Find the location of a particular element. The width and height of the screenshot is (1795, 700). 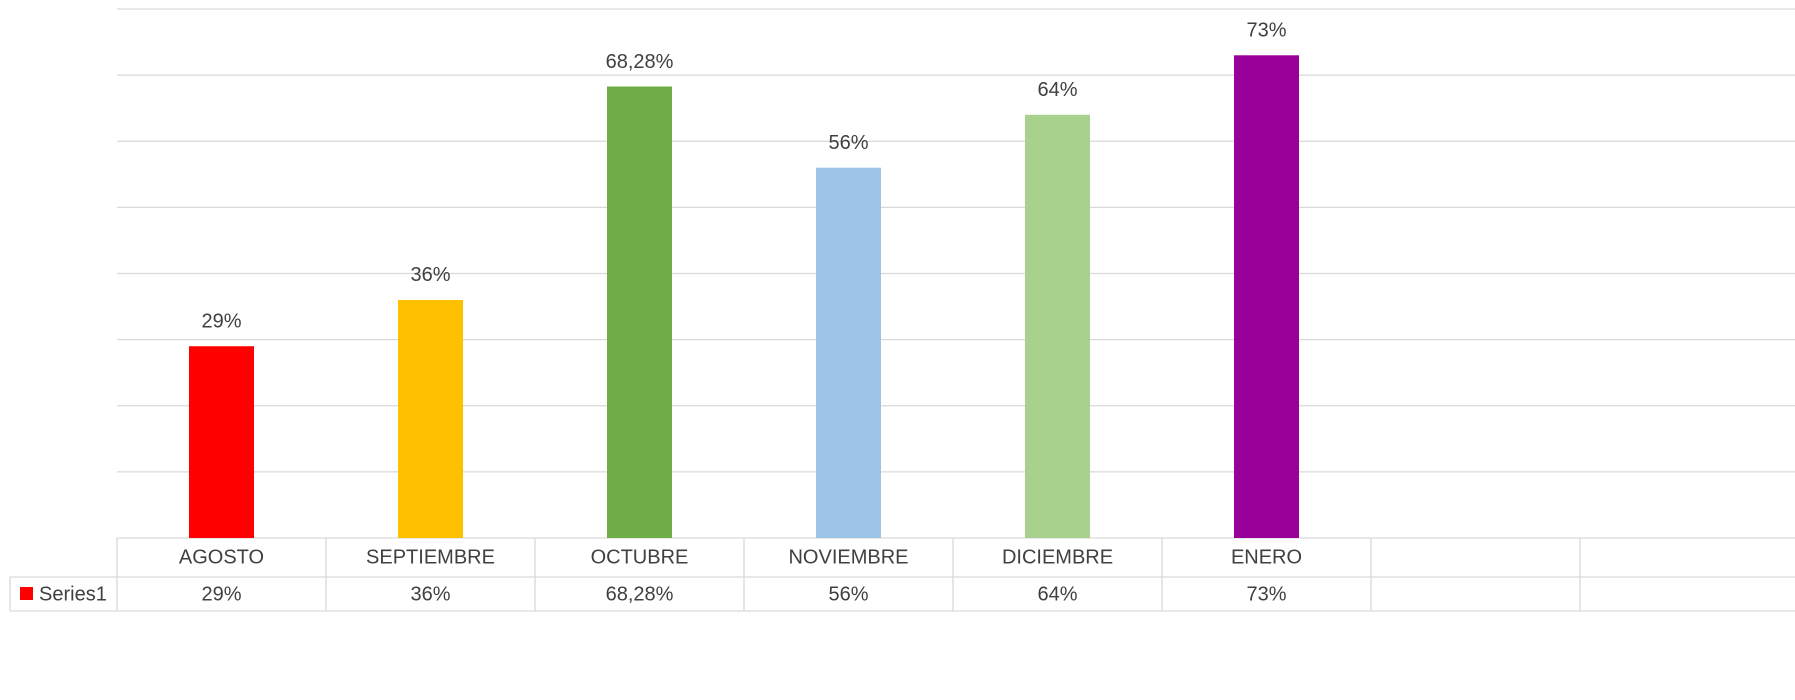

table-value: 56% is located at coordinates (848, 594).